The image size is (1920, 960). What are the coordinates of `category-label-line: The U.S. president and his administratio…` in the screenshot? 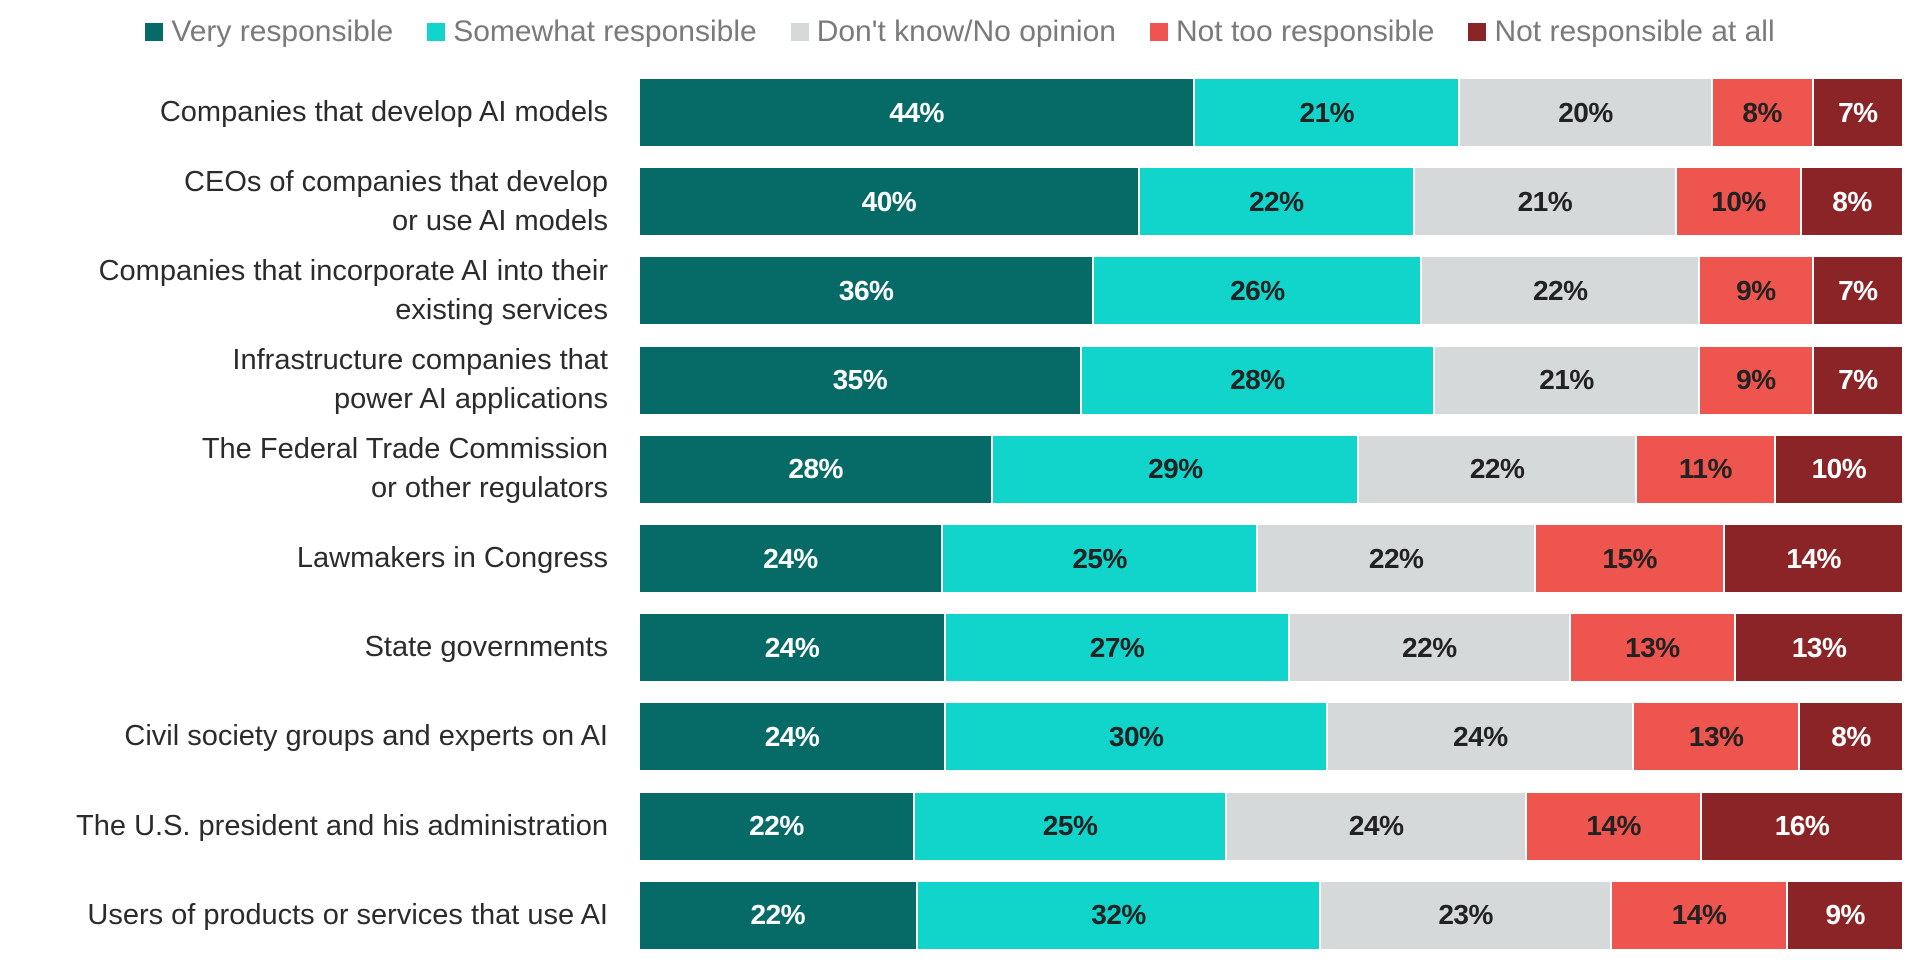 It's located at (342, 825).